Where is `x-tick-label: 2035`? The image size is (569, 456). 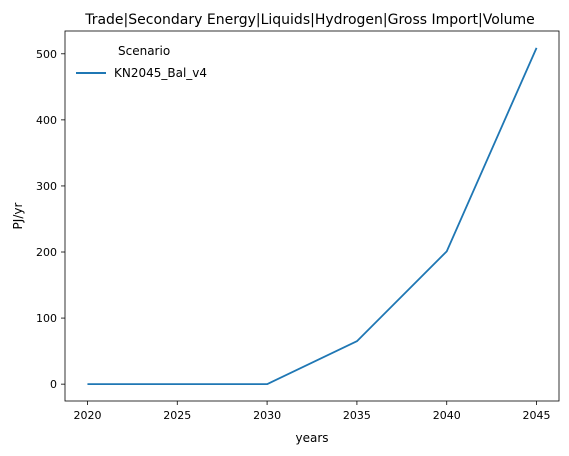
x-tick-label: 2035 is located at coordinates (357, 415).